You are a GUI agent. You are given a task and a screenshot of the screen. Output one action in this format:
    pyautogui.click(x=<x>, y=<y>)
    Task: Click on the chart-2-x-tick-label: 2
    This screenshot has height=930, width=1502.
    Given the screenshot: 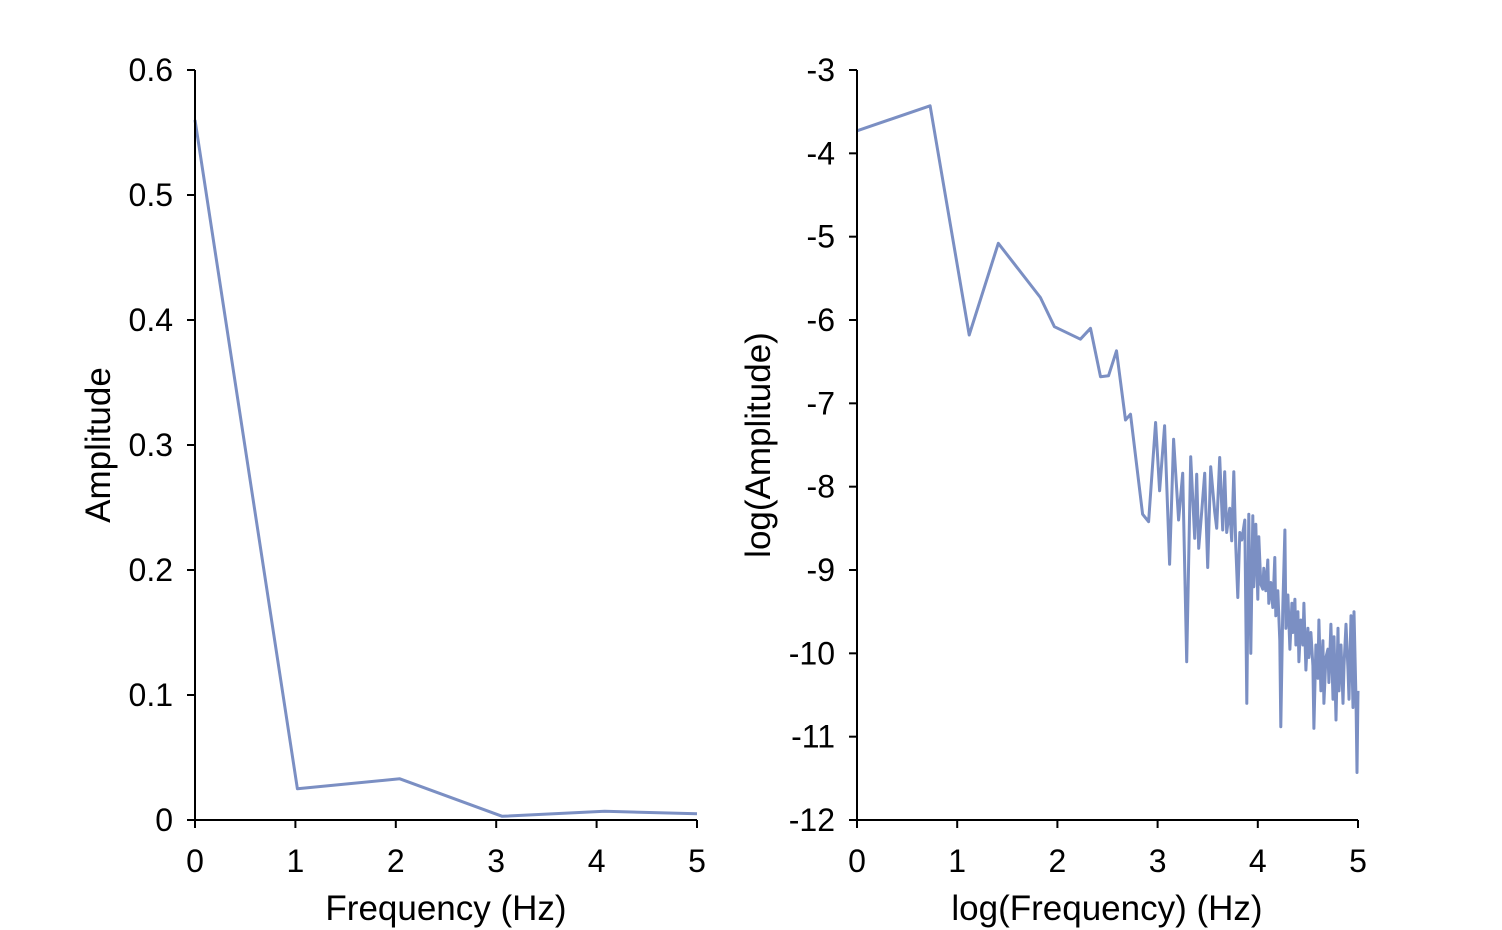 What is the action you would take?
    pyautogui.click(x=1058, y=861)
    